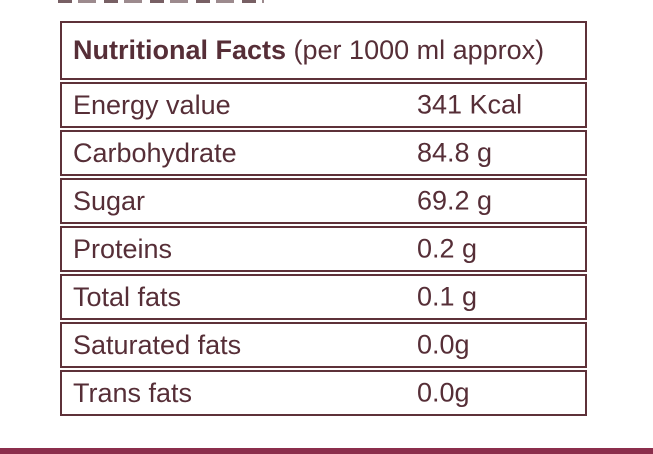 This screenshot has width=653, height=454. What do you see at coordinates (127, 296) in the screenshot?
I see `nutrient-label: Total fats` at bounding box center [127, 296].